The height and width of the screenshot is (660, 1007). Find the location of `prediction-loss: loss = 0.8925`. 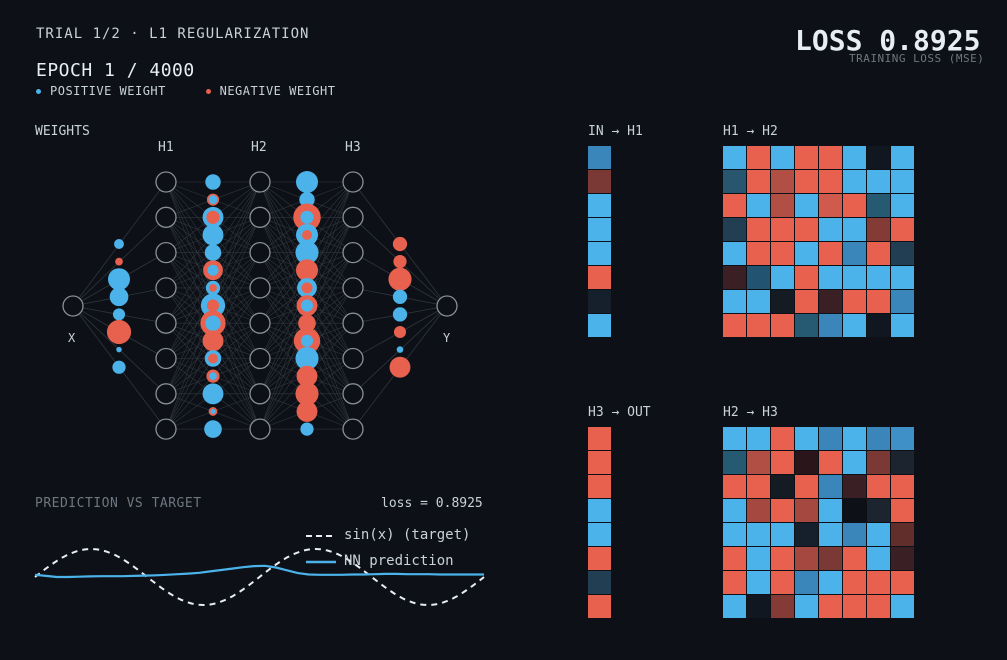

prediction-loss: loss = 0.8925 is located at coordinates (432, 503).